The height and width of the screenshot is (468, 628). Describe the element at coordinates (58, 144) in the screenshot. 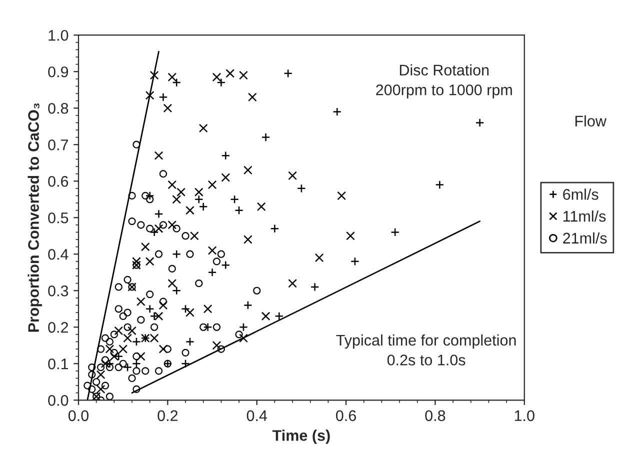

I see `y-tick-label: 0.7` at that location.